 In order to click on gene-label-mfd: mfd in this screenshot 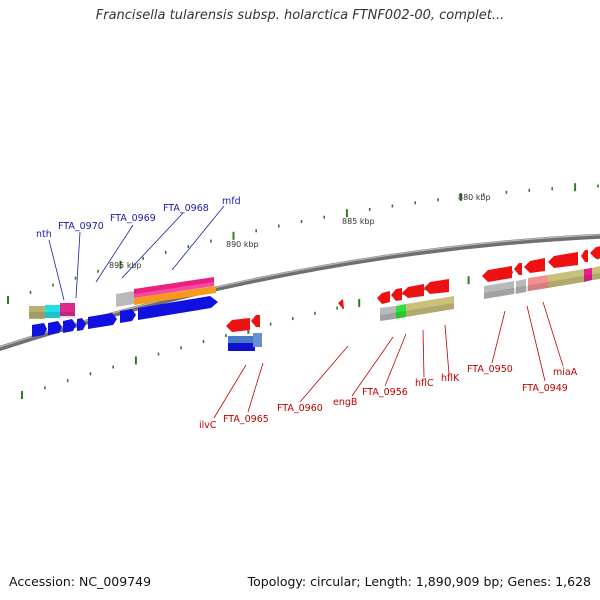, I will do `click(231, 201)`.